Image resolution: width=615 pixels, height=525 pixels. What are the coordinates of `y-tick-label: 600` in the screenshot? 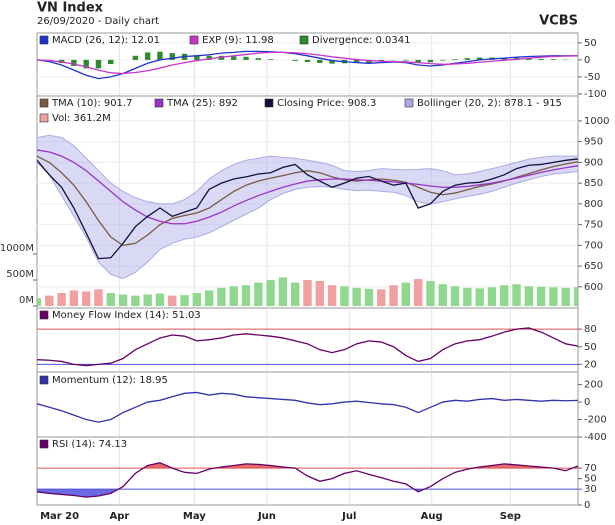 It's located at (593, 287).